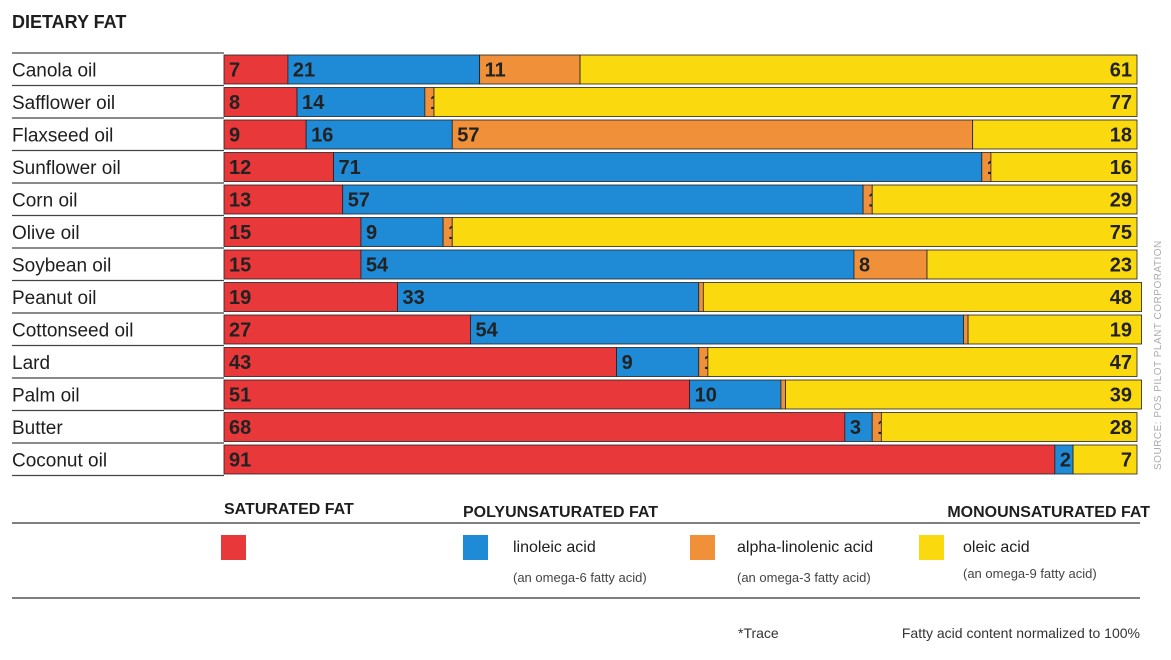 The width and height of the screenshot is (1171, 660). Describe the element at coordinates (233, 547) in the screenshot. I see `legend-swatch-saturated` at that location.